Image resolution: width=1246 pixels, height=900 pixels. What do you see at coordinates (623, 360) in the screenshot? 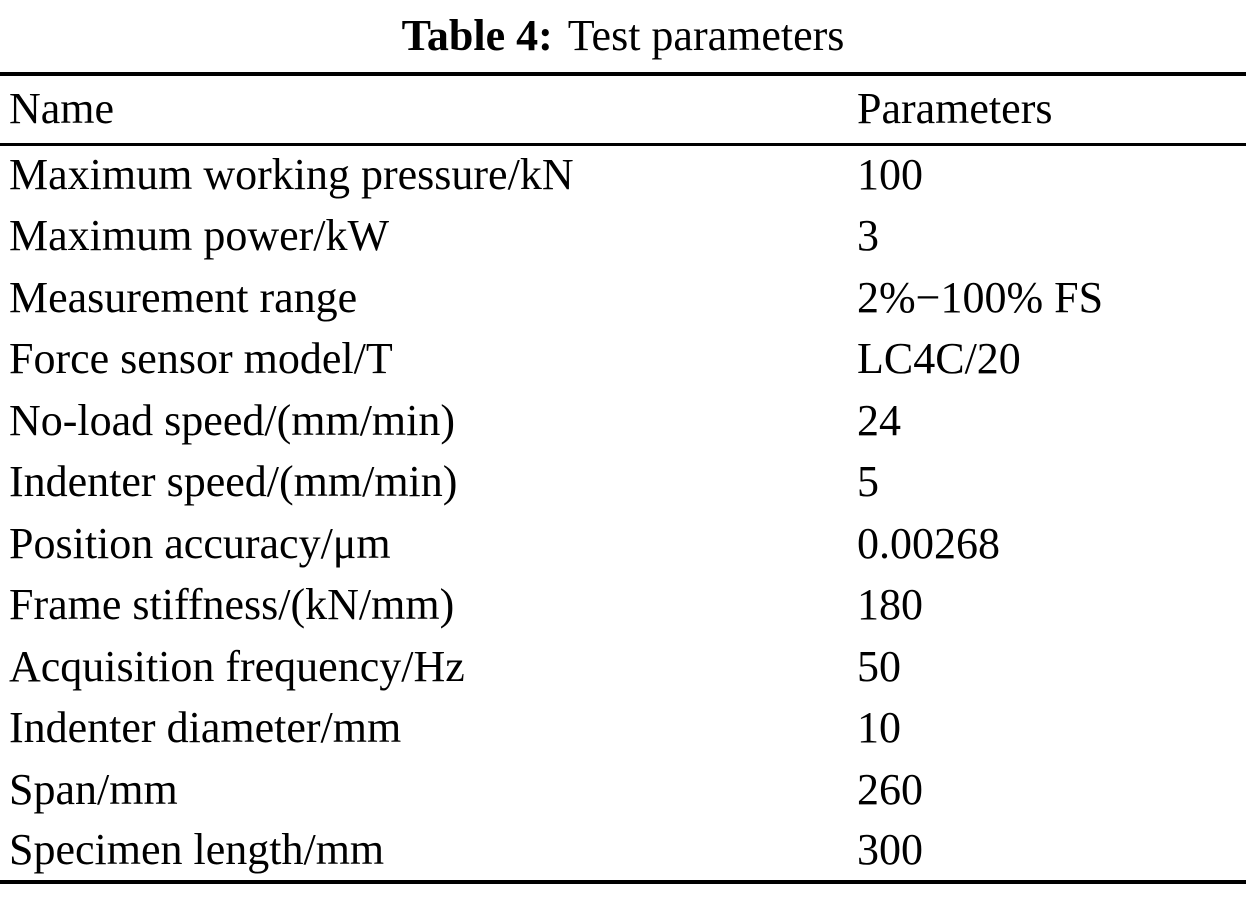
I see `table-row: Force sensor model/T LC4C/20` at bounding box center [623, 360].